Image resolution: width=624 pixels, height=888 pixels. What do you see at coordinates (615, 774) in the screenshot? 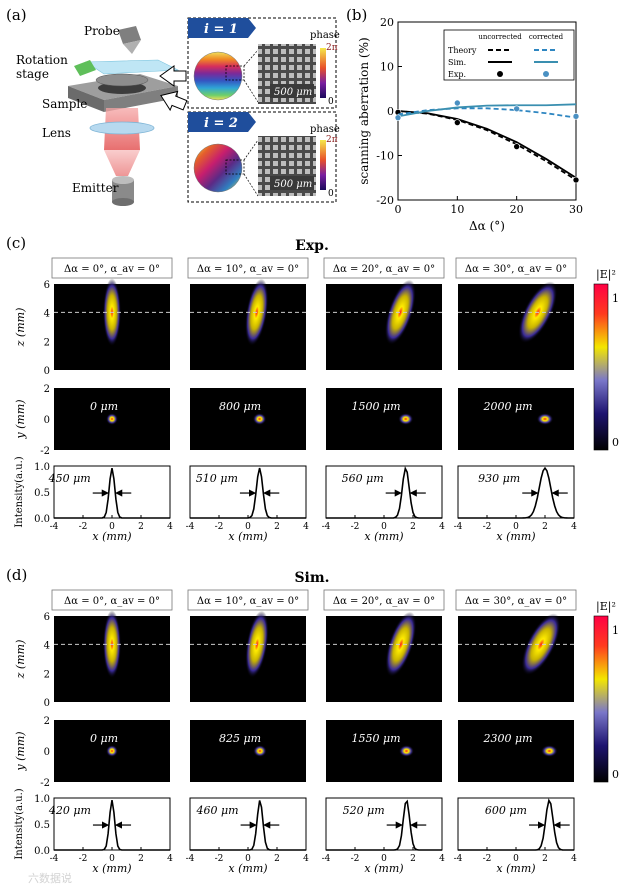
I see `colorbar-min: 0` at bounding box center [615, 774].